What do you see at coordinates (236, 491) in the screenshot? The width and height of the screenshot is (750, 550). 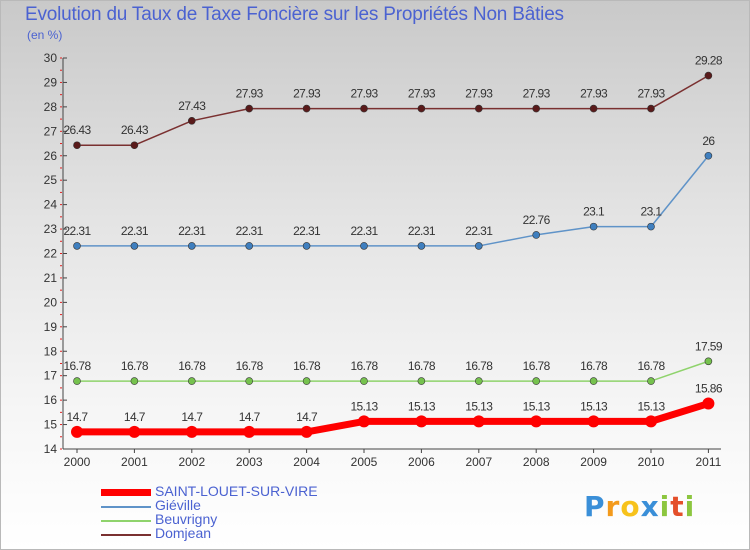 I see `legend-label: SAINT-LOUET-SUR-VIRE` at bounding box center [236, 491].